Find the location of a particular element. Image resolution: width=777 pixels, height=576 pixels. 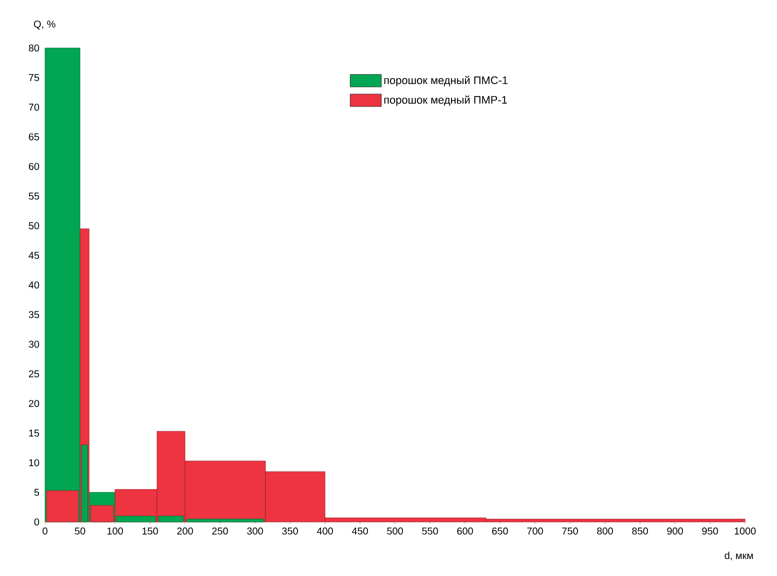

y-tick-label: 65 is located at coordinates (34, 136).